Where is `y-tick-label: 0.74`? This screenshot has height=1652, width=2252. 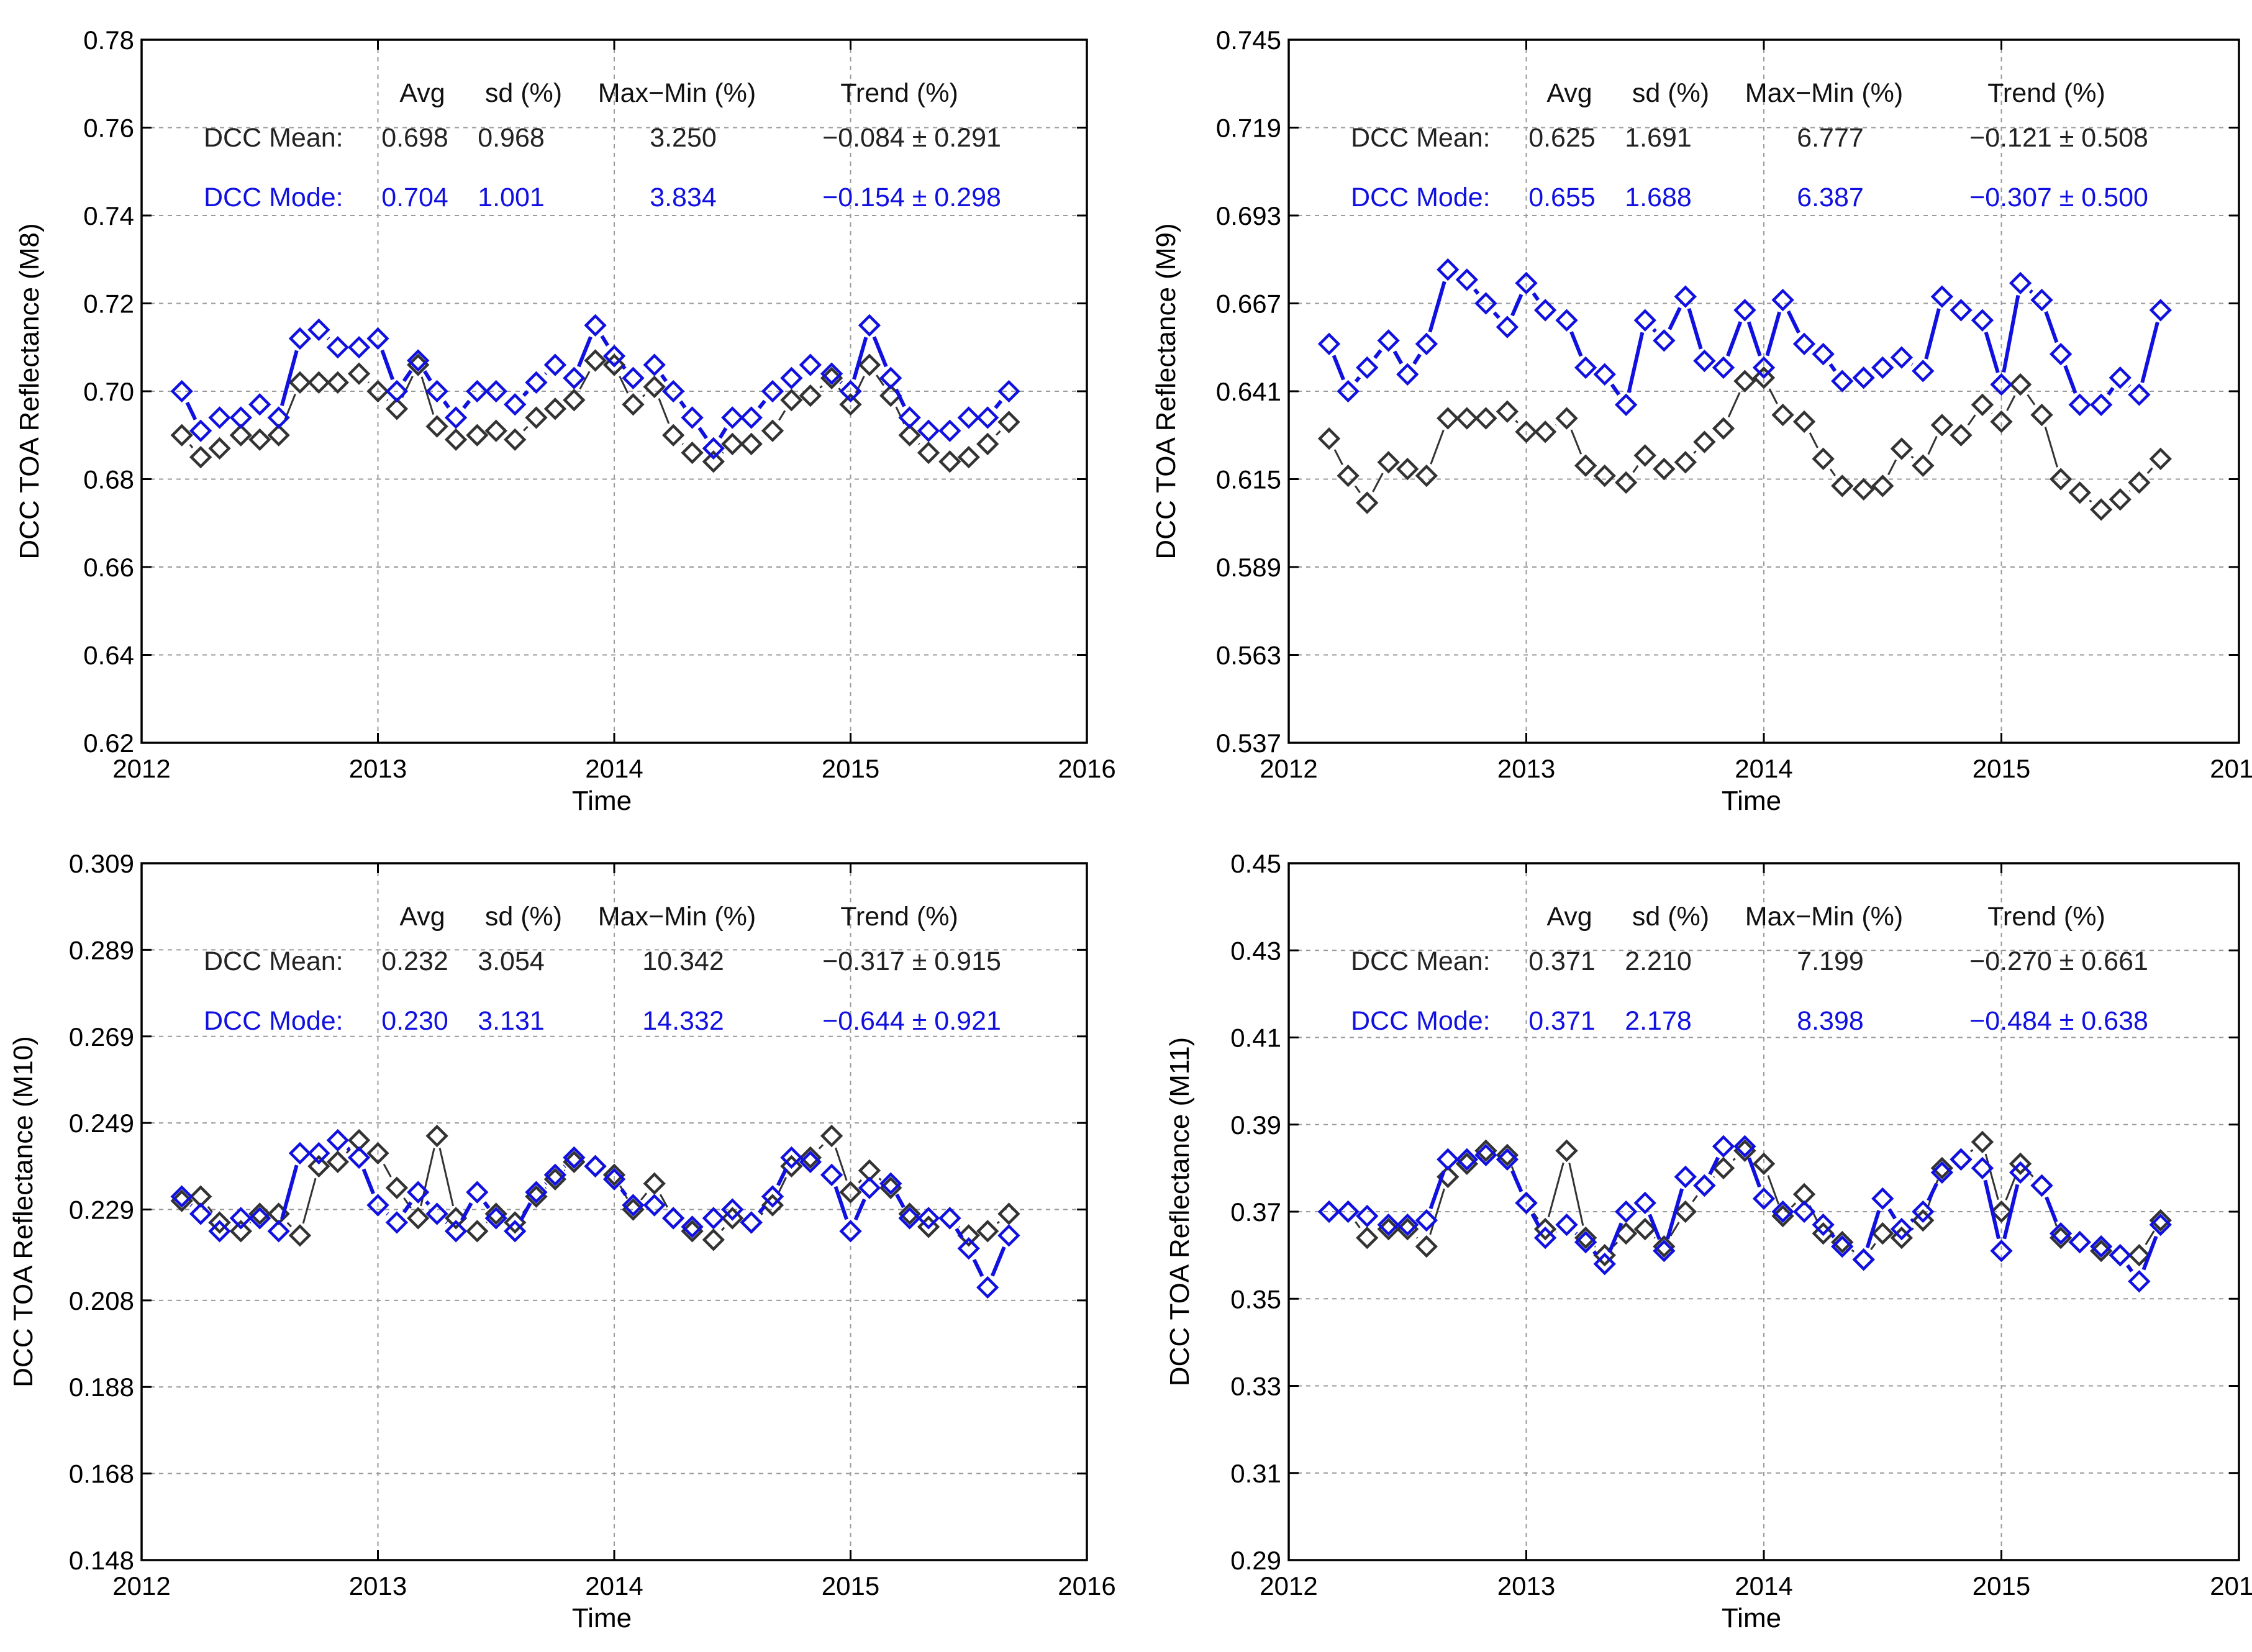 y-tick-label: 0.74 is located at coordinates (108, 215).